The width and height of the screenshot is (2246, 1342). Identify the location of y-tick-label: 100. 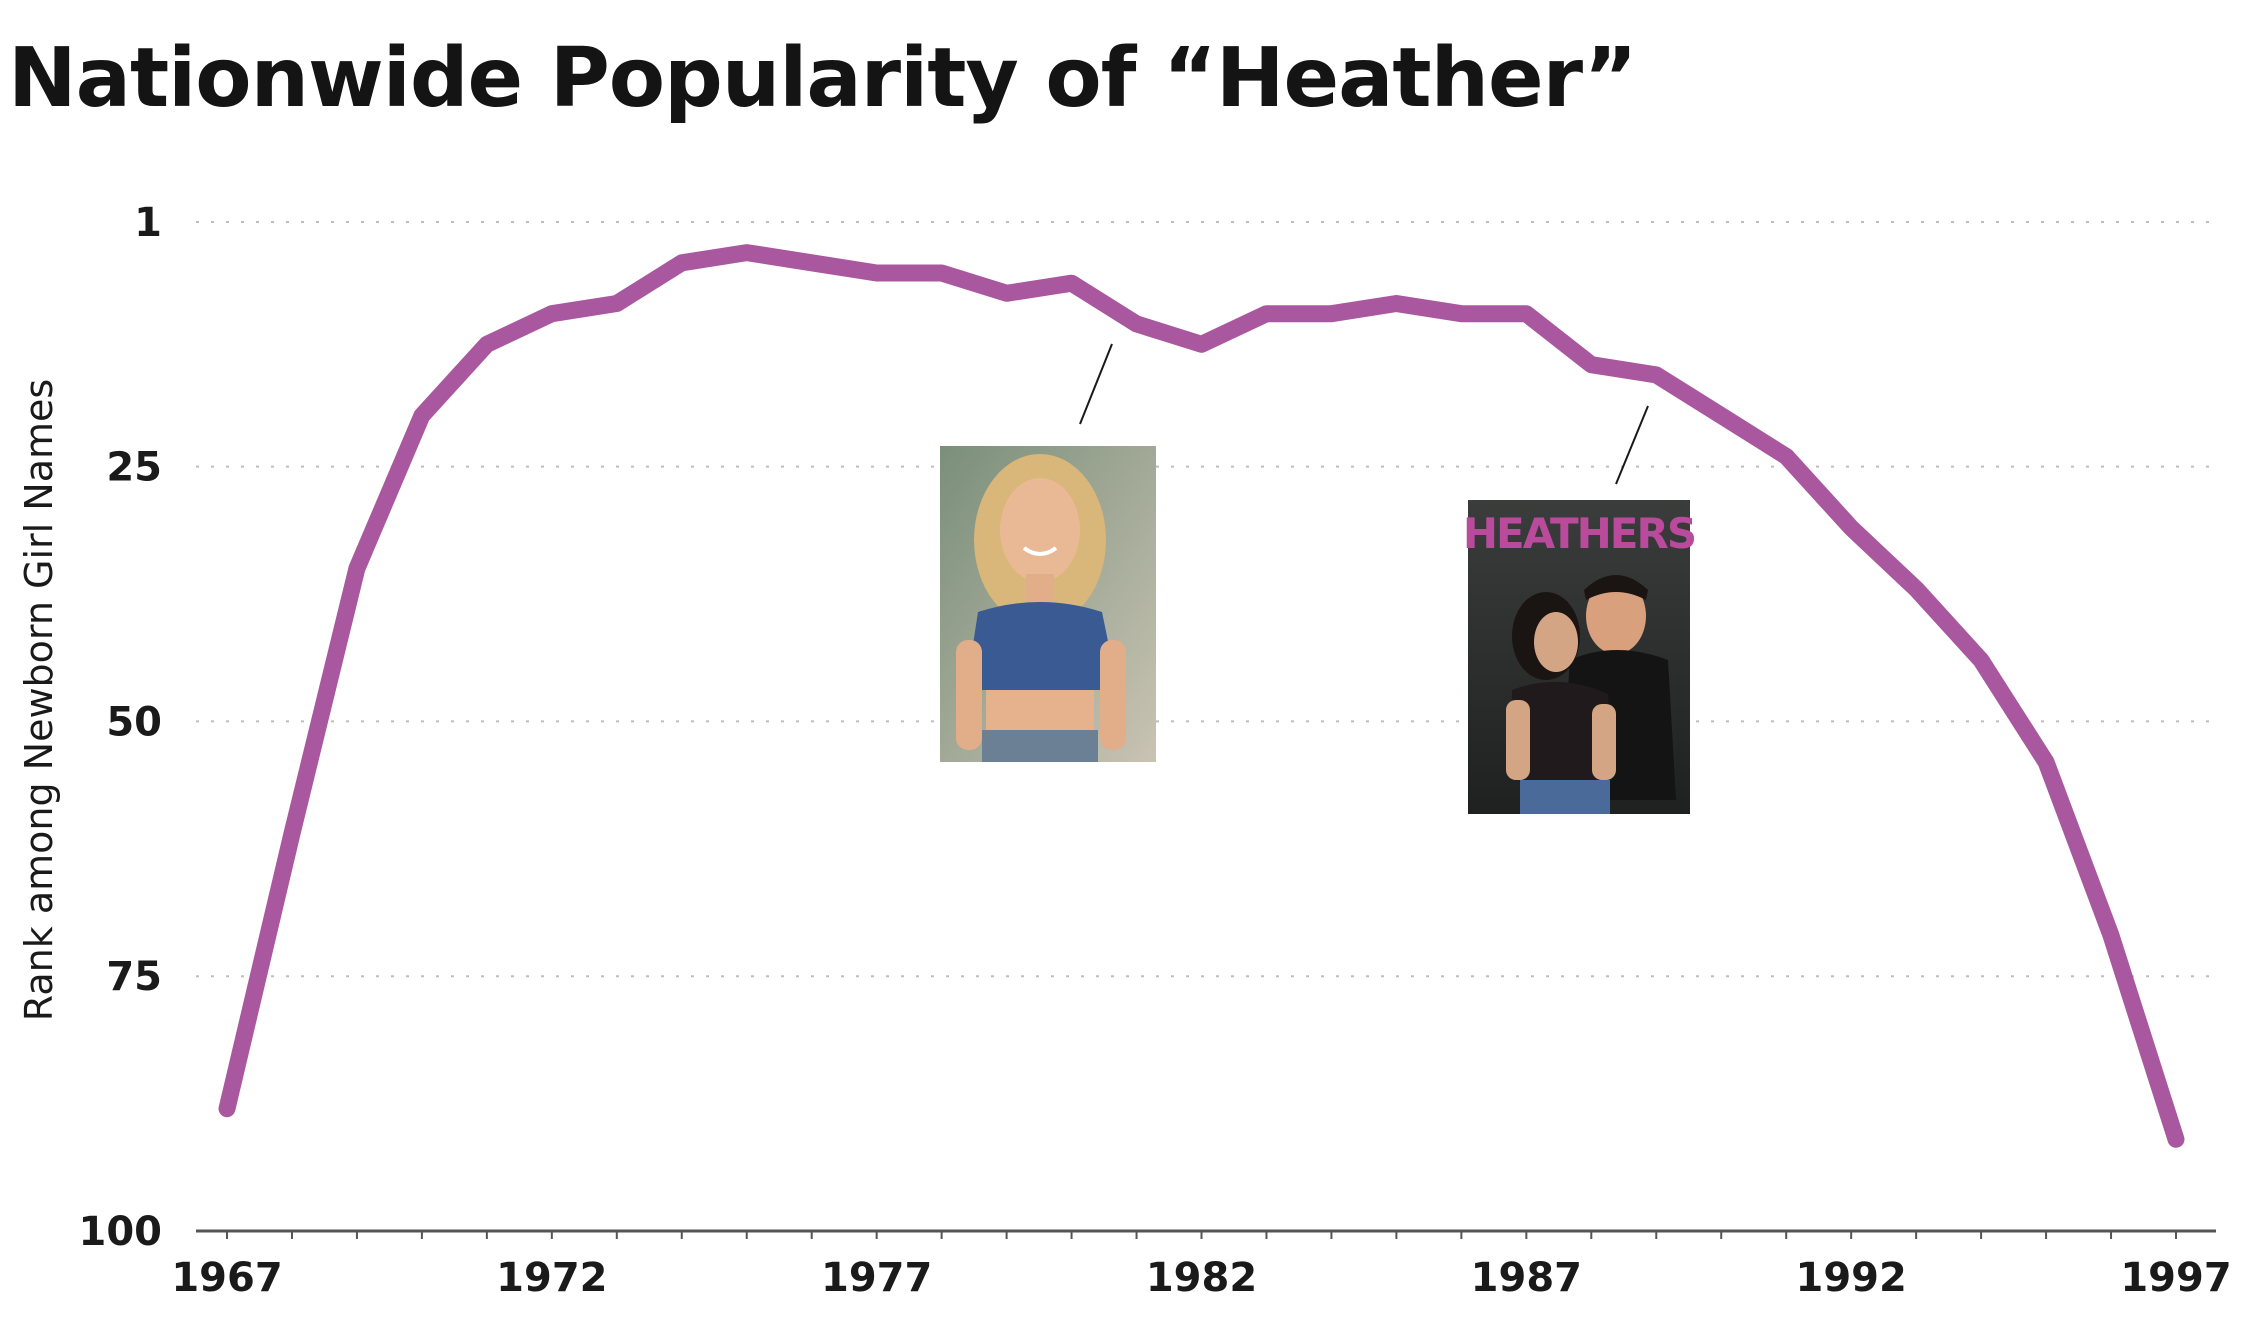
(121, 1232).